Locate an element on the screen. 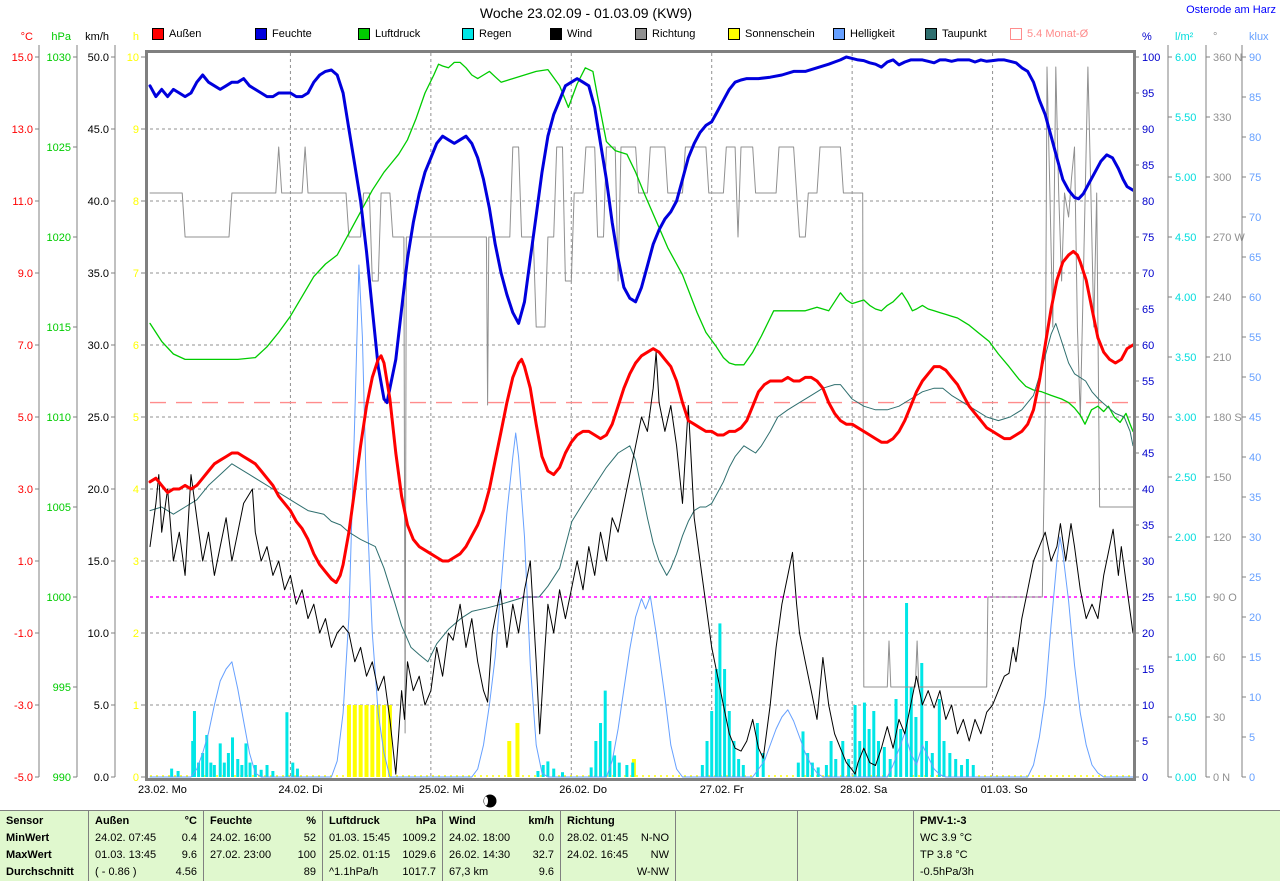 The image size is (1280, 881). axis-tick-label-rain: 5.50 is located at coordinates (1185, 118).